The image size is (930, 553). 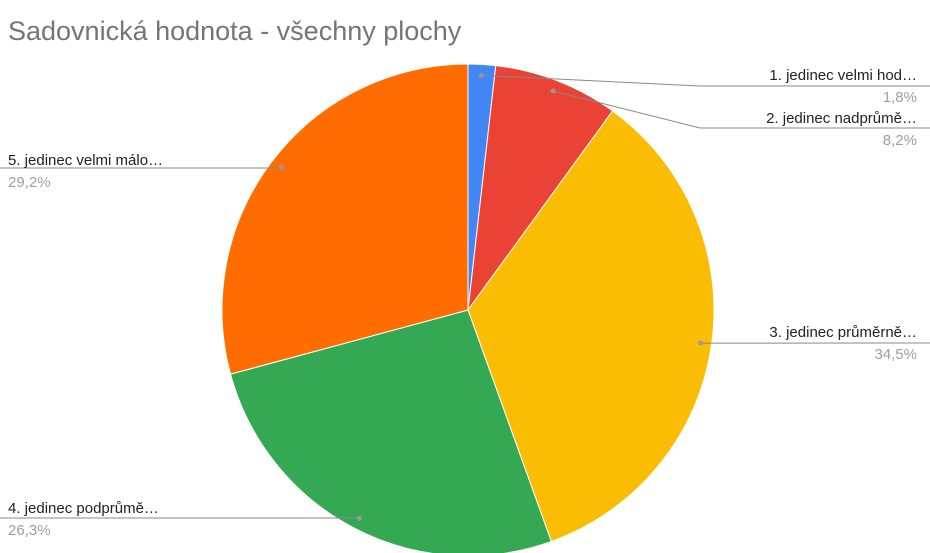 What do you see at coordinates (29, 530) in the screenshot?
I see `slice-value-label: 26,3%` at bounding box center [29, 530].